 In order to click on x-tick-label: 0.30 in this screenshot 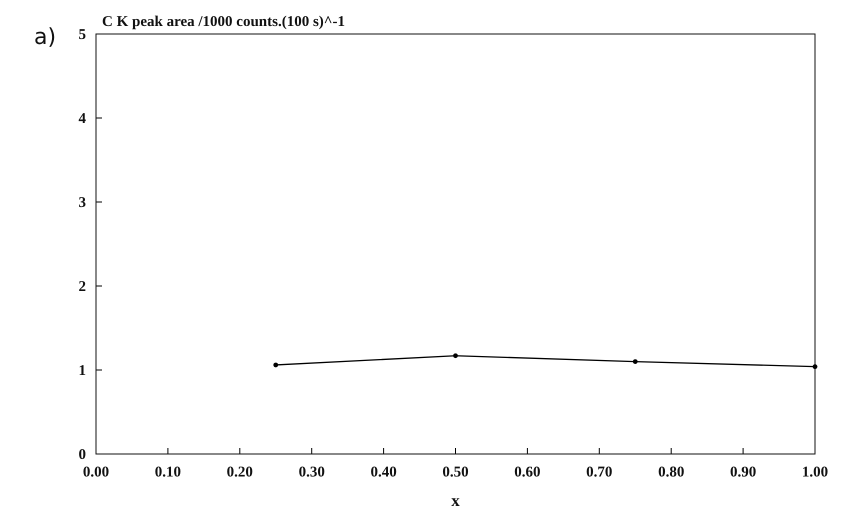, I will do `click(311, 472)`.